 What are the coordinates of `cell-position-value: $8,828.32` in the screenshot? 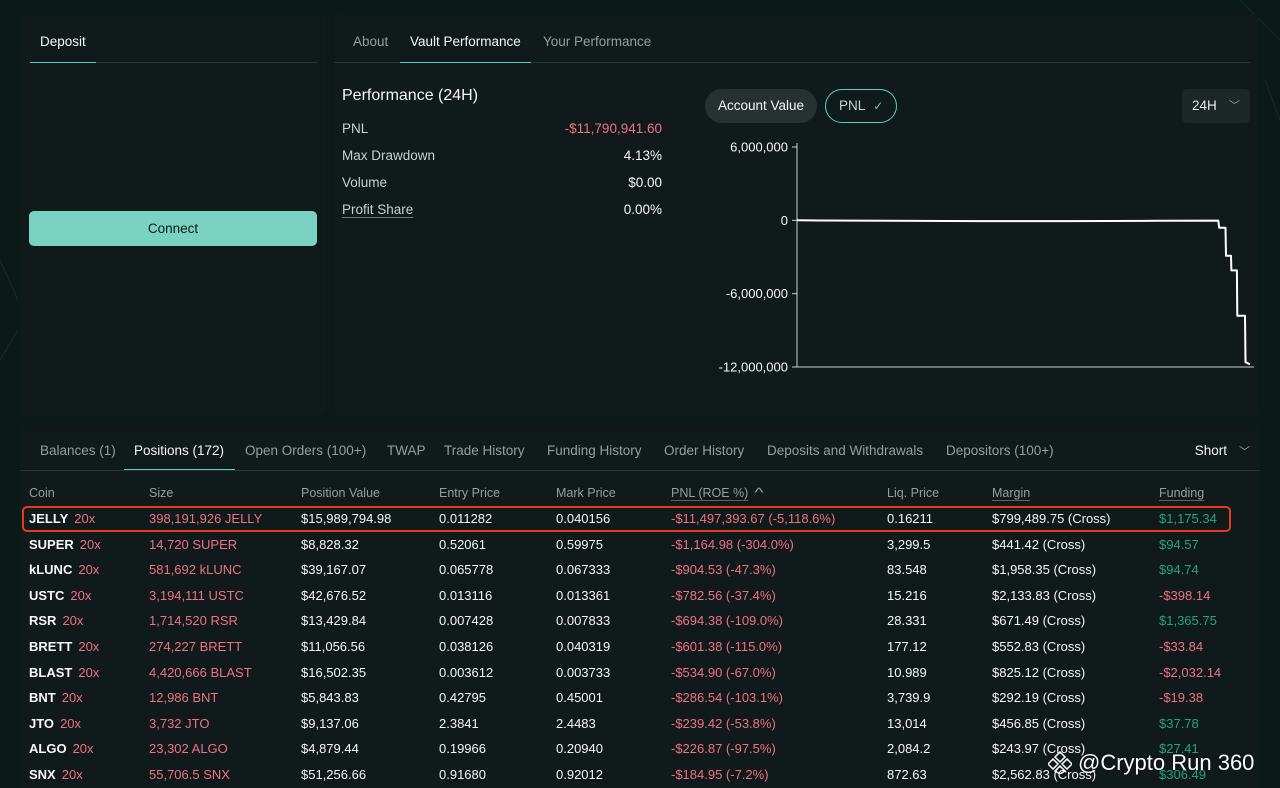 It's located at (330, 544).